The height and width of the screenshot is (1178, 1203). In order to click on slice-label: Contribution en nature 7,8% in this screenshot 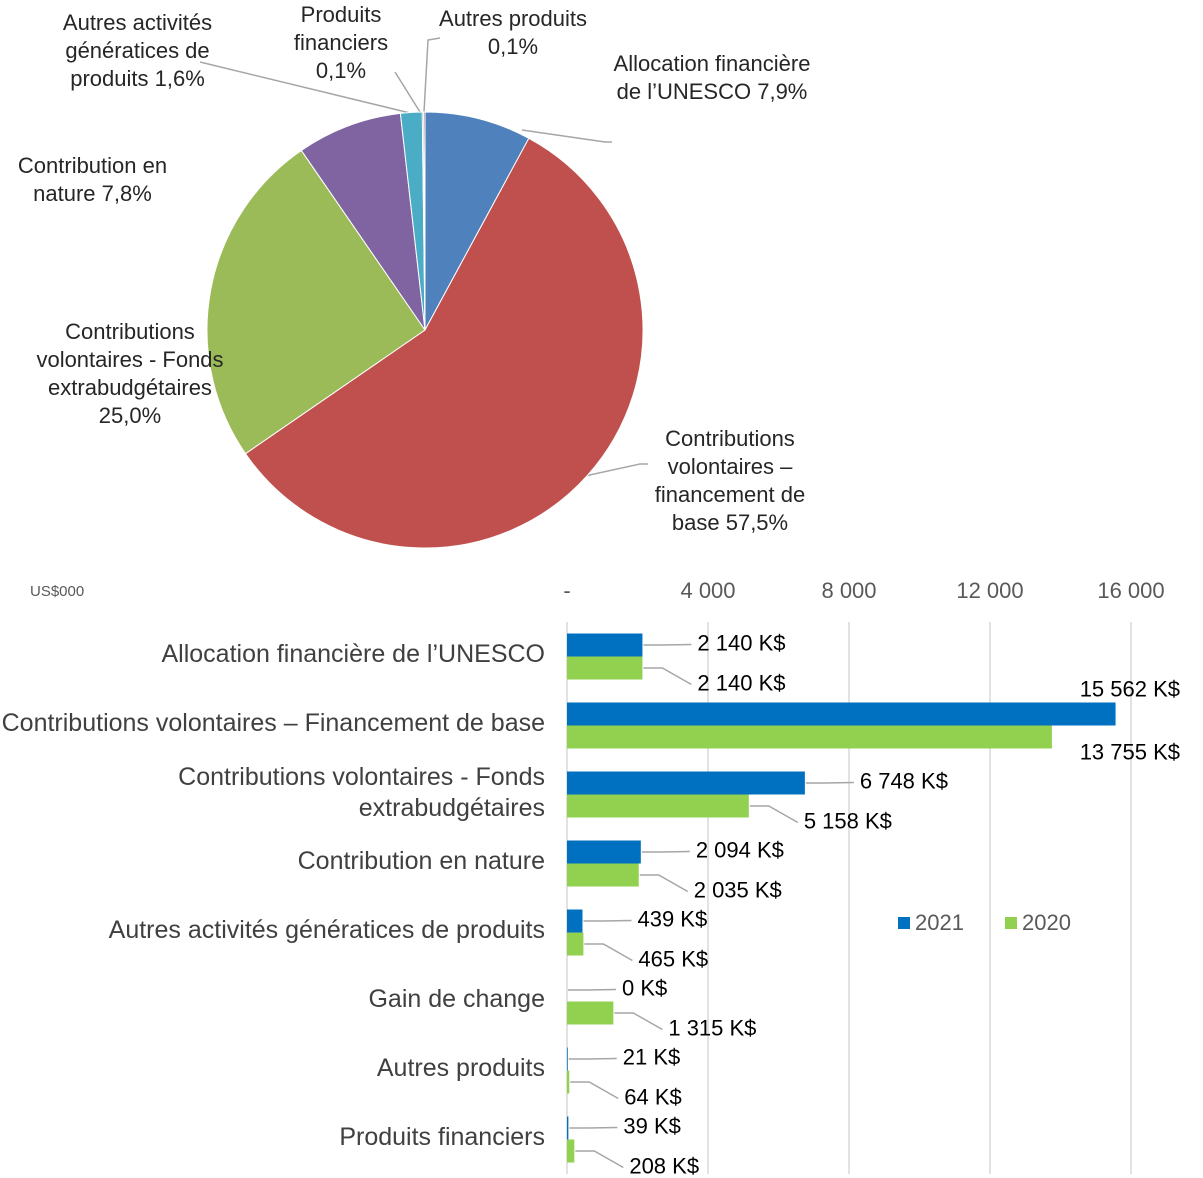, I will do `click(92, 180)`.